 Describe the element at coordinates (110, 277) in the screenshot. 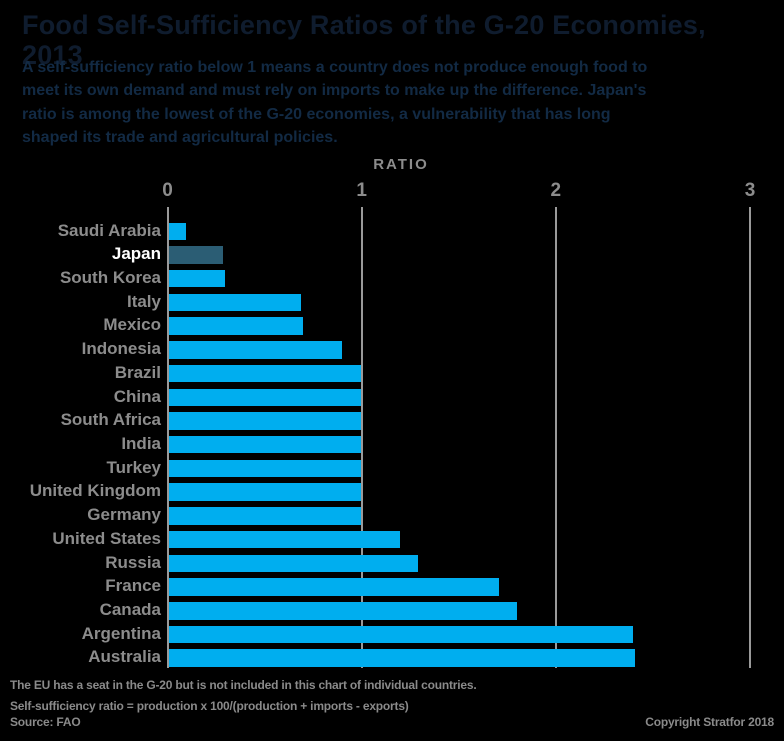

I see `category-label-south-korea: South Korea` at that location.